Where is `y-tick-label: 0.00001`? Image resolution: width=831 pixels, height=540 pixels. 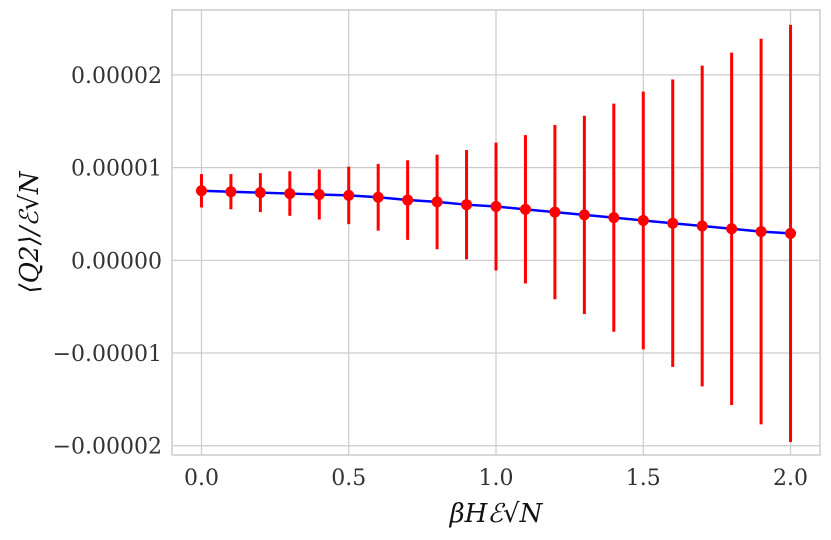
y-tick-label: 0.00001 is located at coordinates (116, 169).